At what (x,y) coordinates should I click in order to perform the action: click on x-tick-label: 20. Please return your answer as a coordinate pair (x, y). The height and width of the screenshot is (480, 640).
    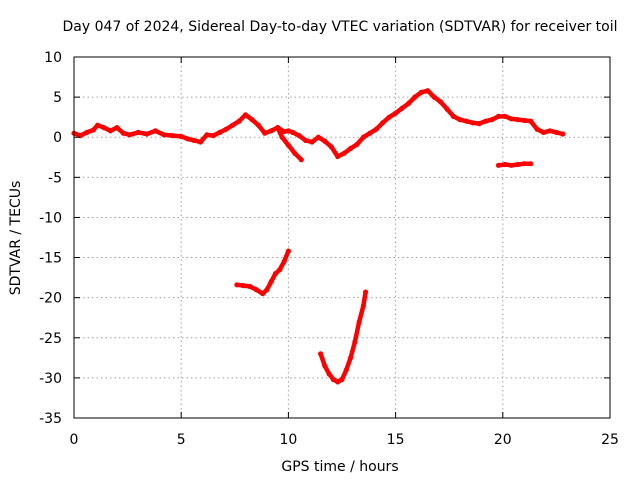
    Looking at the image, I should click on (503, 440).